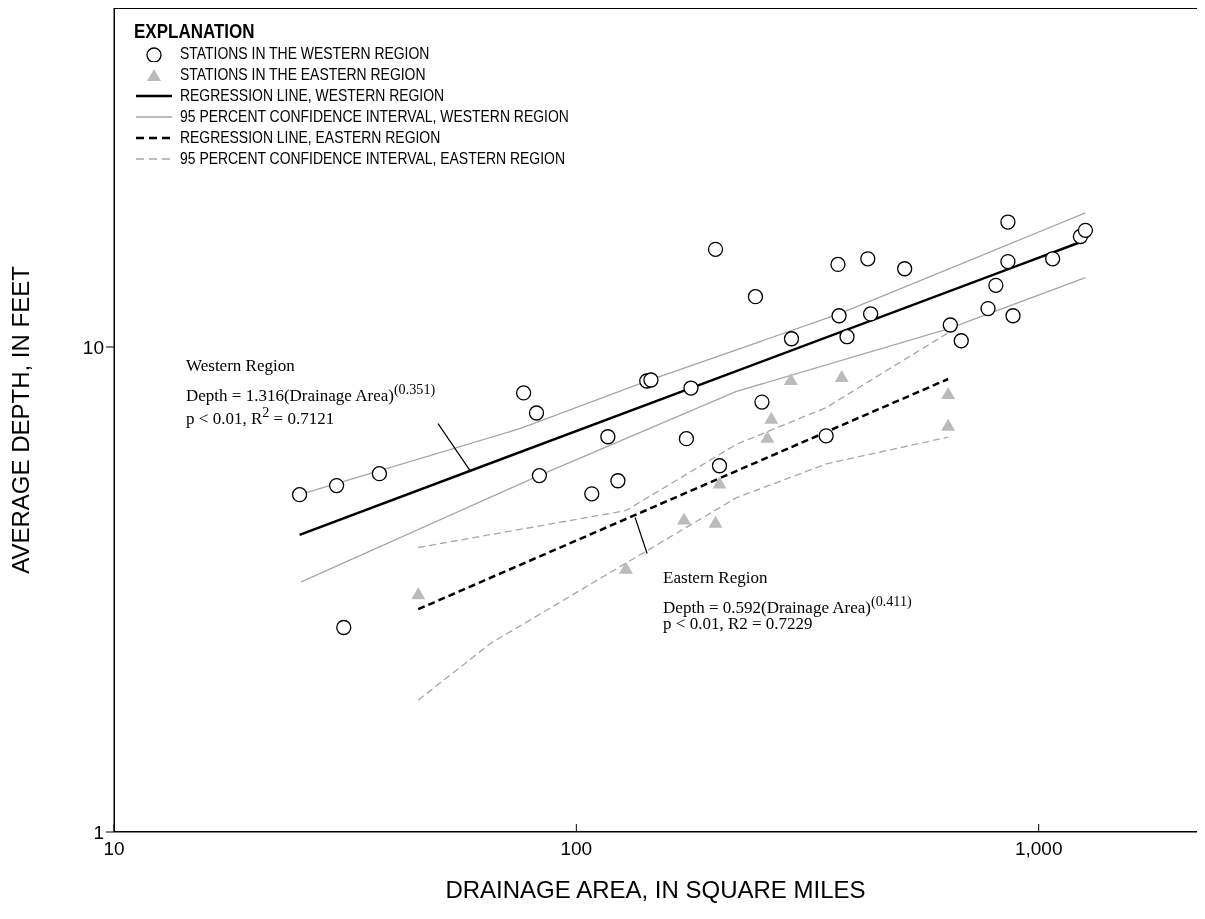 This screenshot has width=1205, height=919. I want to click on legend-label: STATIONS IN THE WESTERN REGION, so click(305, 53).